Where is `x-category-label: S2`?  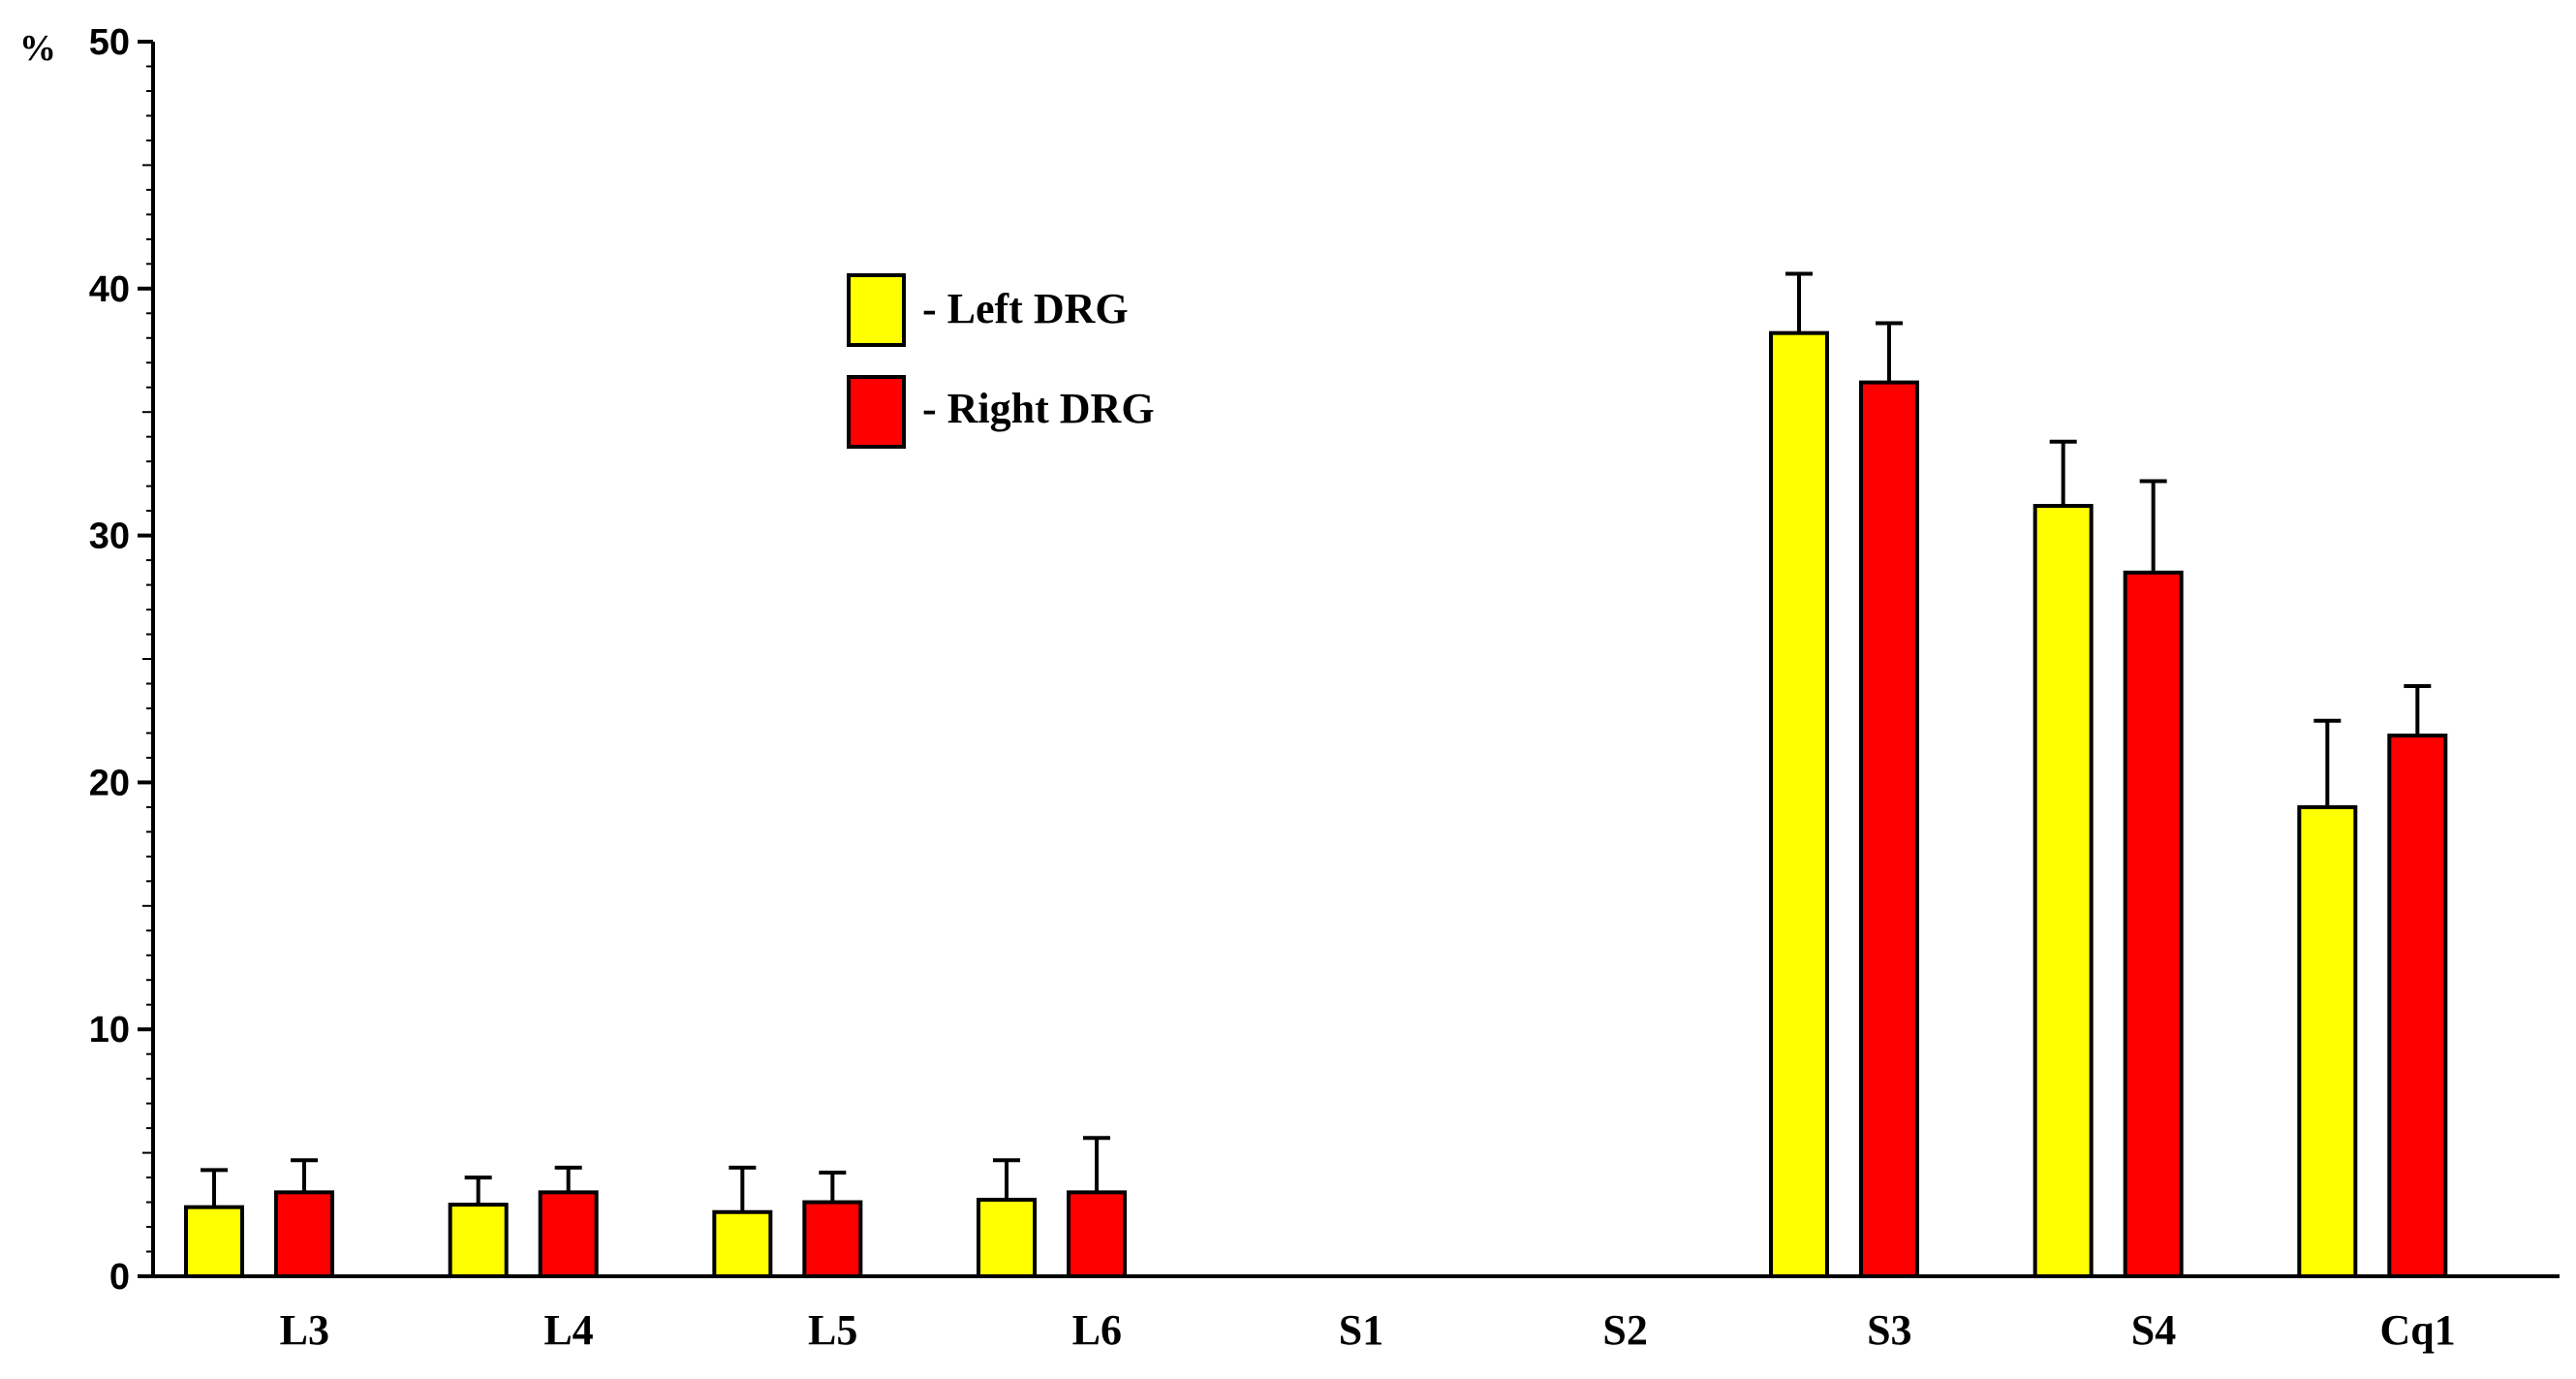 x-category-label: S2 is located at coordinates (1624, 1330).